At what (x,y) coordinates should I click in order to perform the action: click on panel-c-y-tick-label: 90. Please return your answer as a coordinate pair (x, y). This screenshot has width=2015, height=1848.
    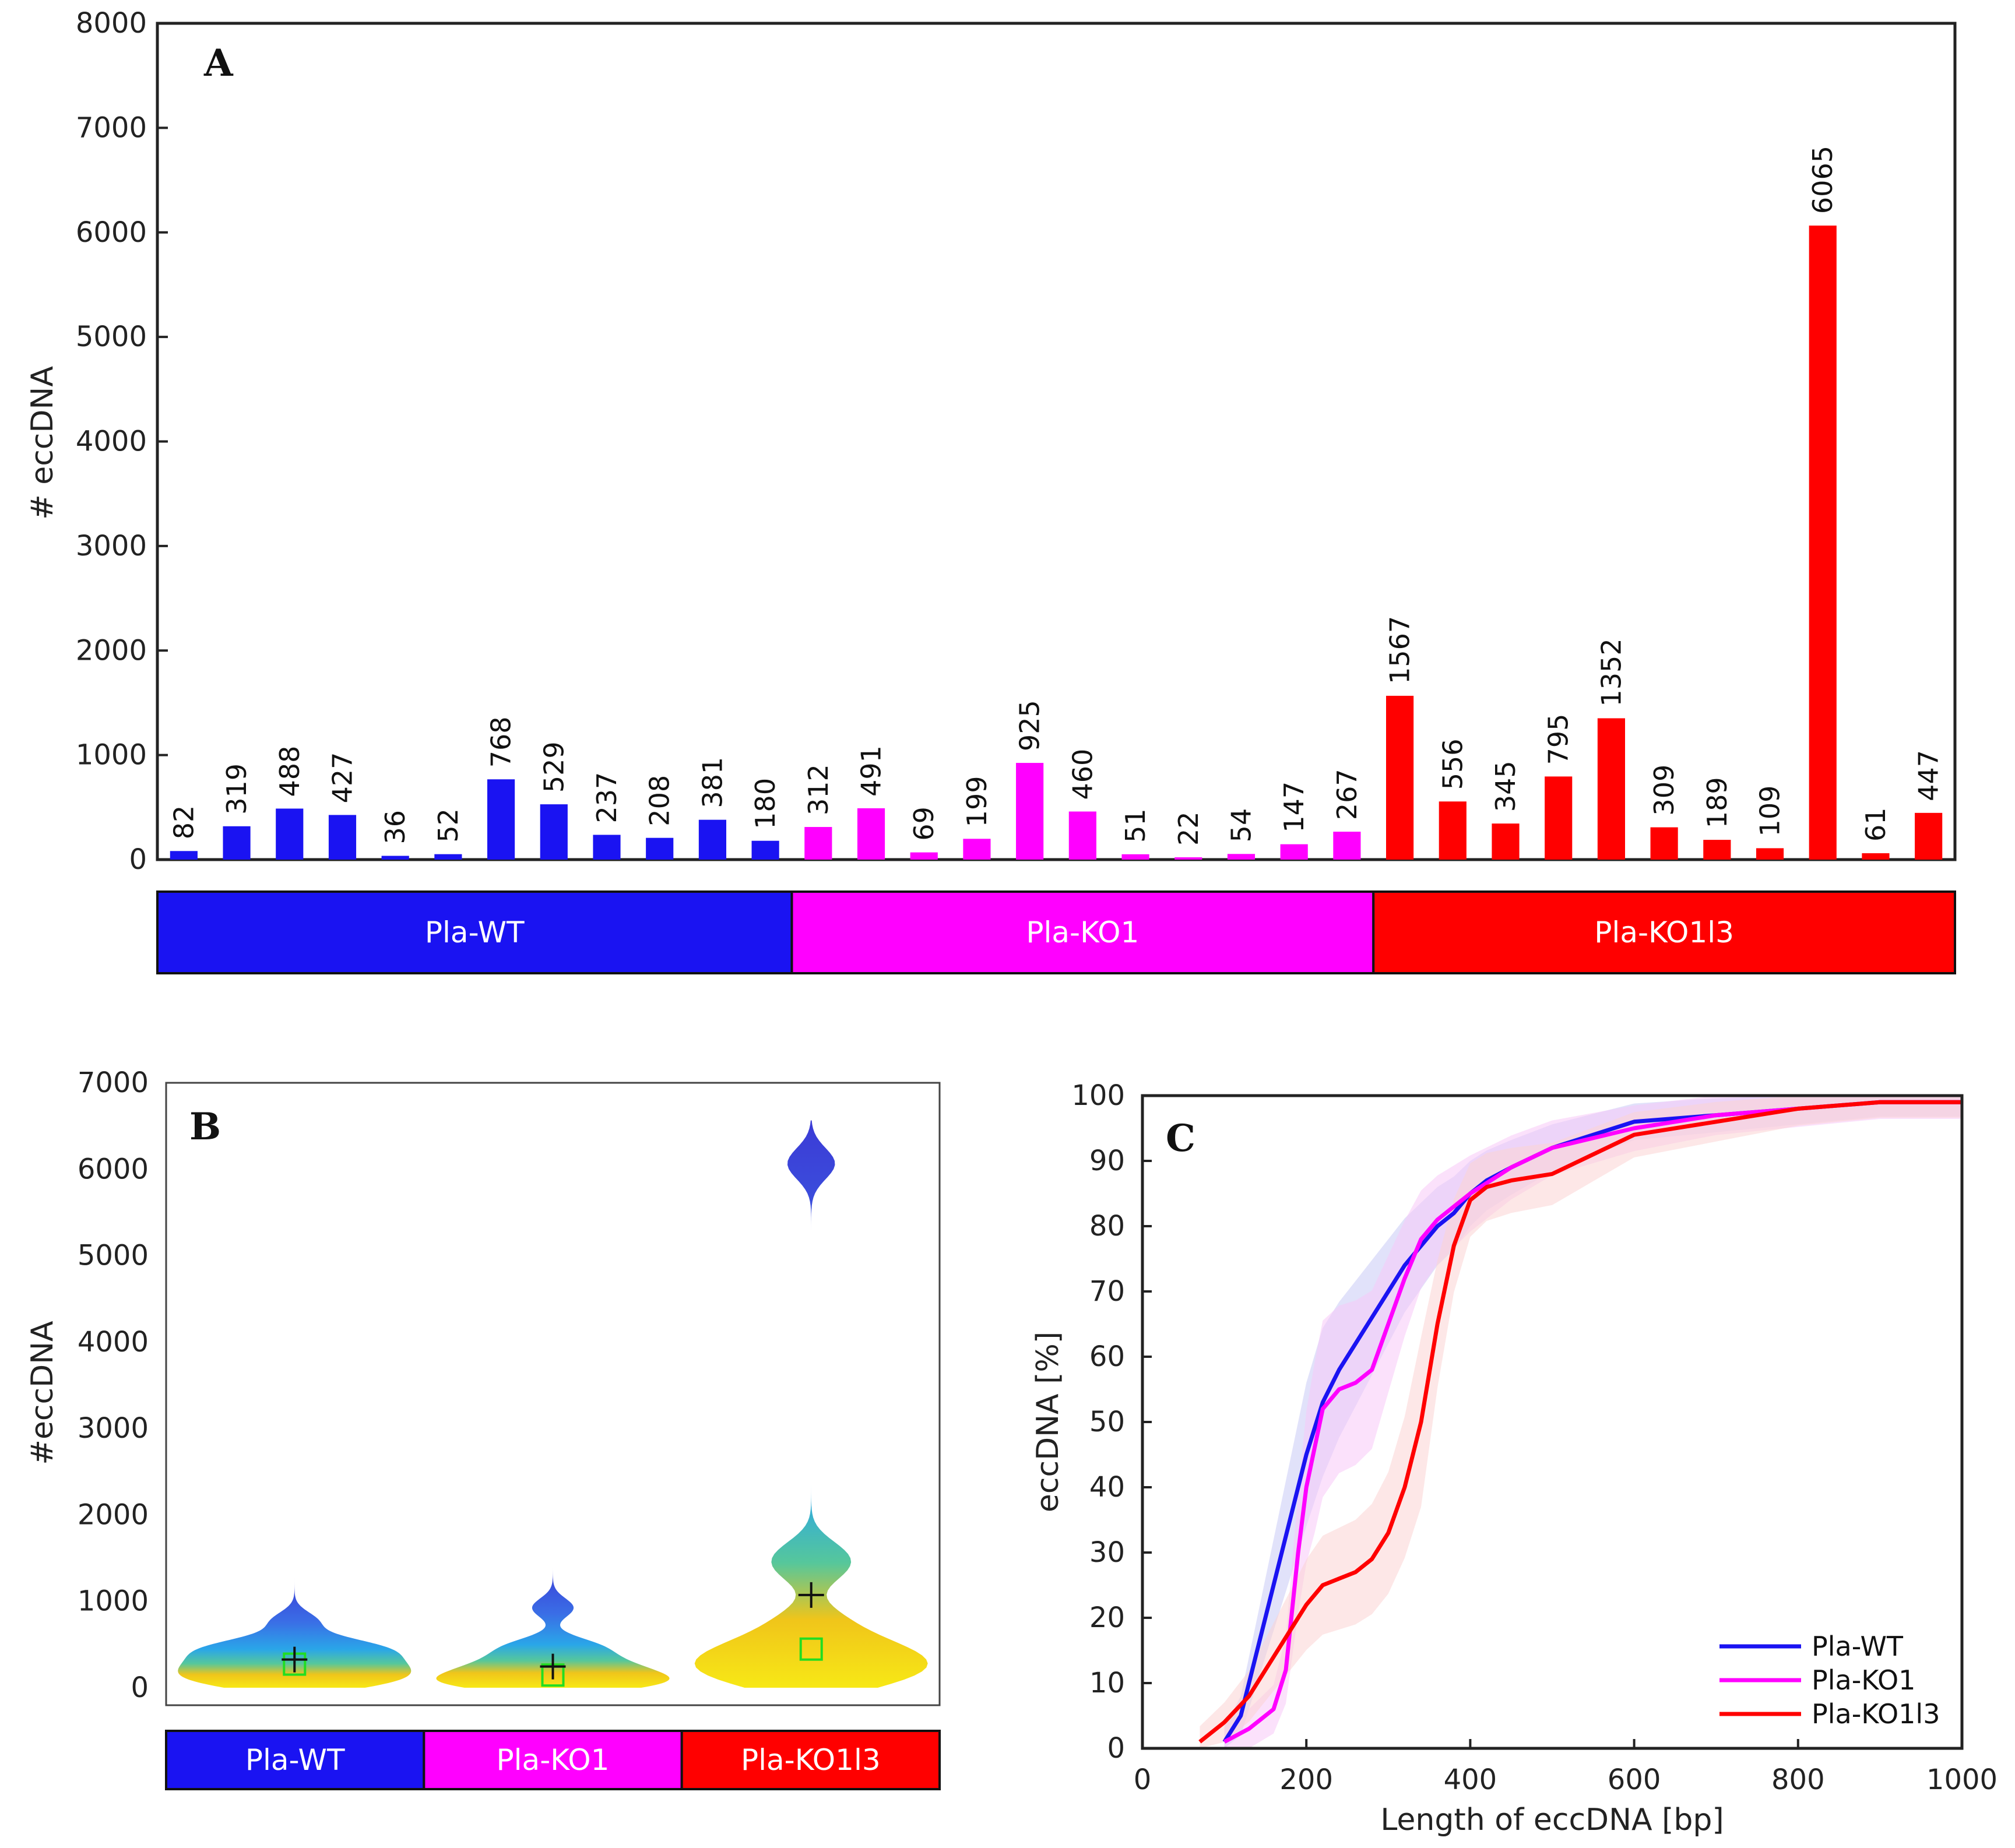
    Looking at the image, I should click on (1107, 1161).